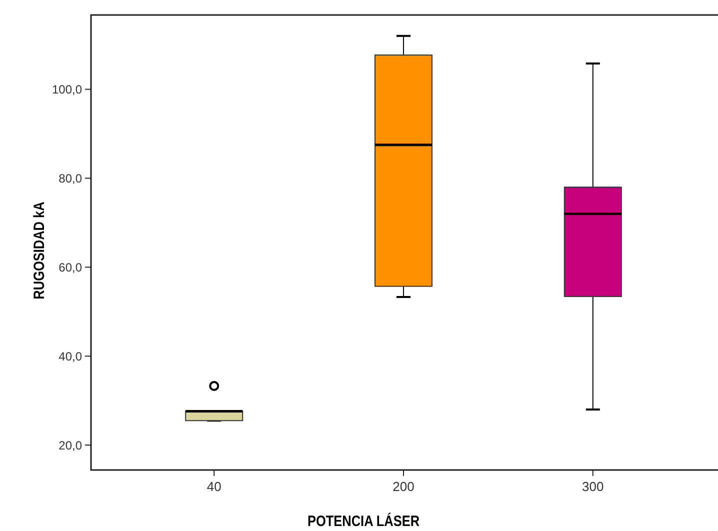  I want to click on y-tick-label: 40,0, so click(70, 356).